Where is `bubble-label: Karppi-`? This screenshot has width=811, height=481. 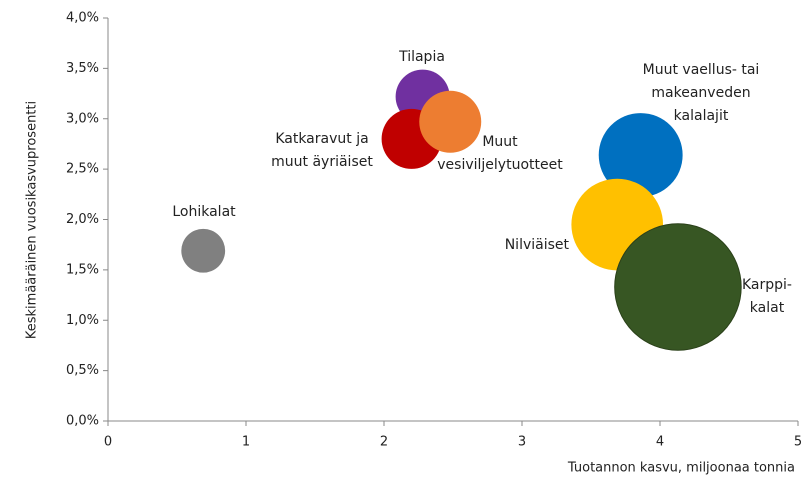
bubble-label: Karppi- is located at coordinates (767, 285).